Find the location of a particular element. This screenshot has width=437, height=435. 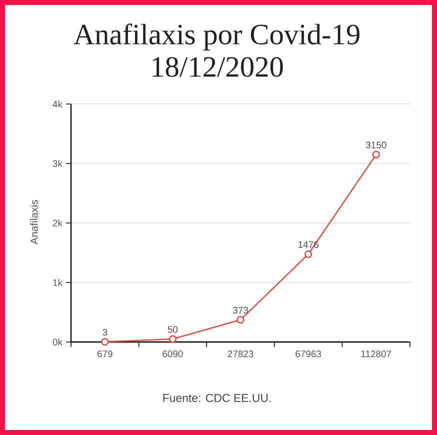

data-label: 3 is located at coordinates (105, 332).